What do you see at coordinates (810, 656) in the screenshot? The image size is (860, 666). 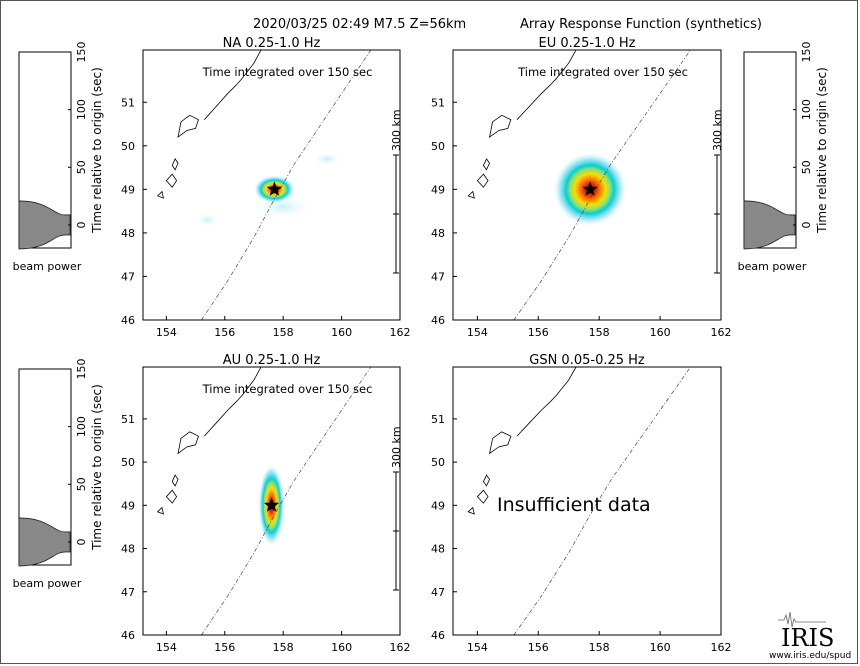 I see `logo-url: www.iris.edu/spud` at bounding box center [810, 656].